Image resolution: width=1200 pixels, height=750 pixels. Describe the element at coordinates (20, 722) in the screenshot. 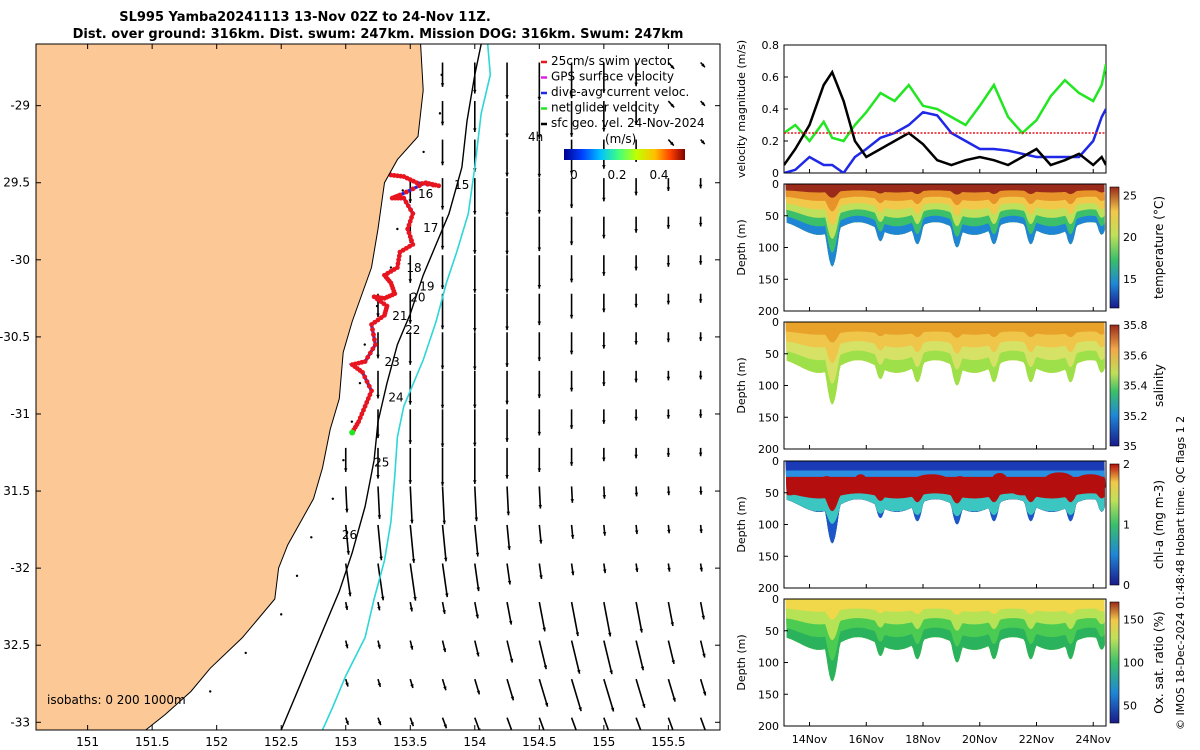

I see `map-y-tick: -33` at that location.